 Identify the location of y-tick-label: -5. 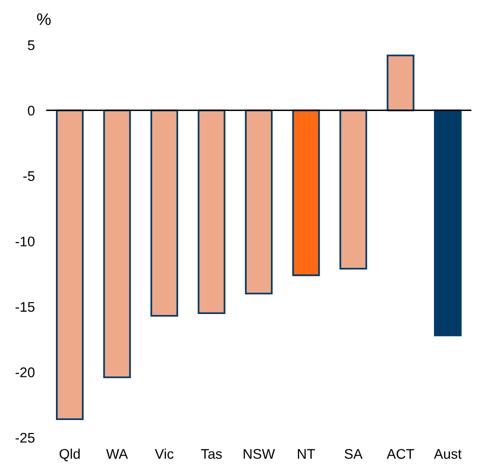
(28, 176).